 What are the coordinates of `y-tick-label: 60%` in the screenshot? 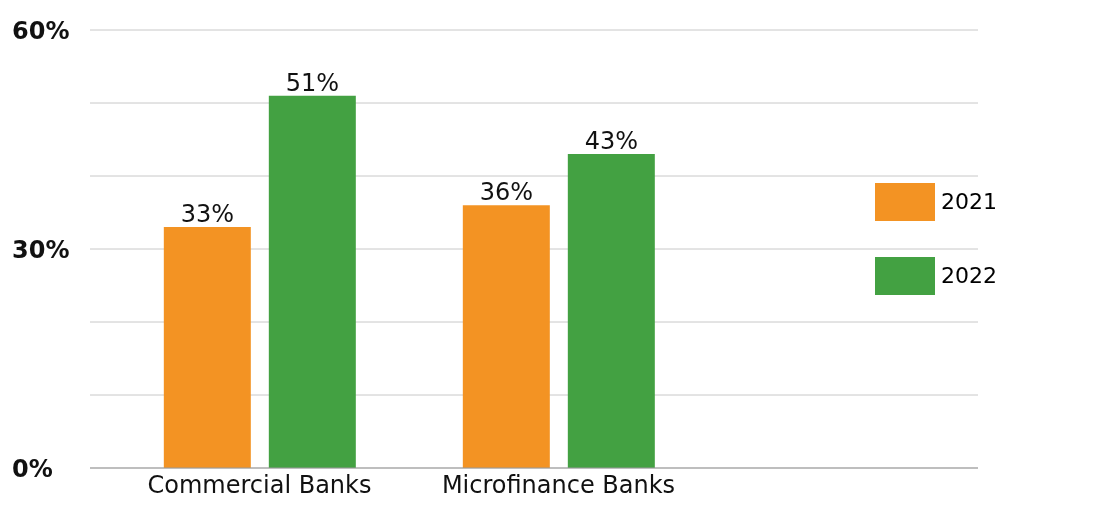 It's located at (41, 30).